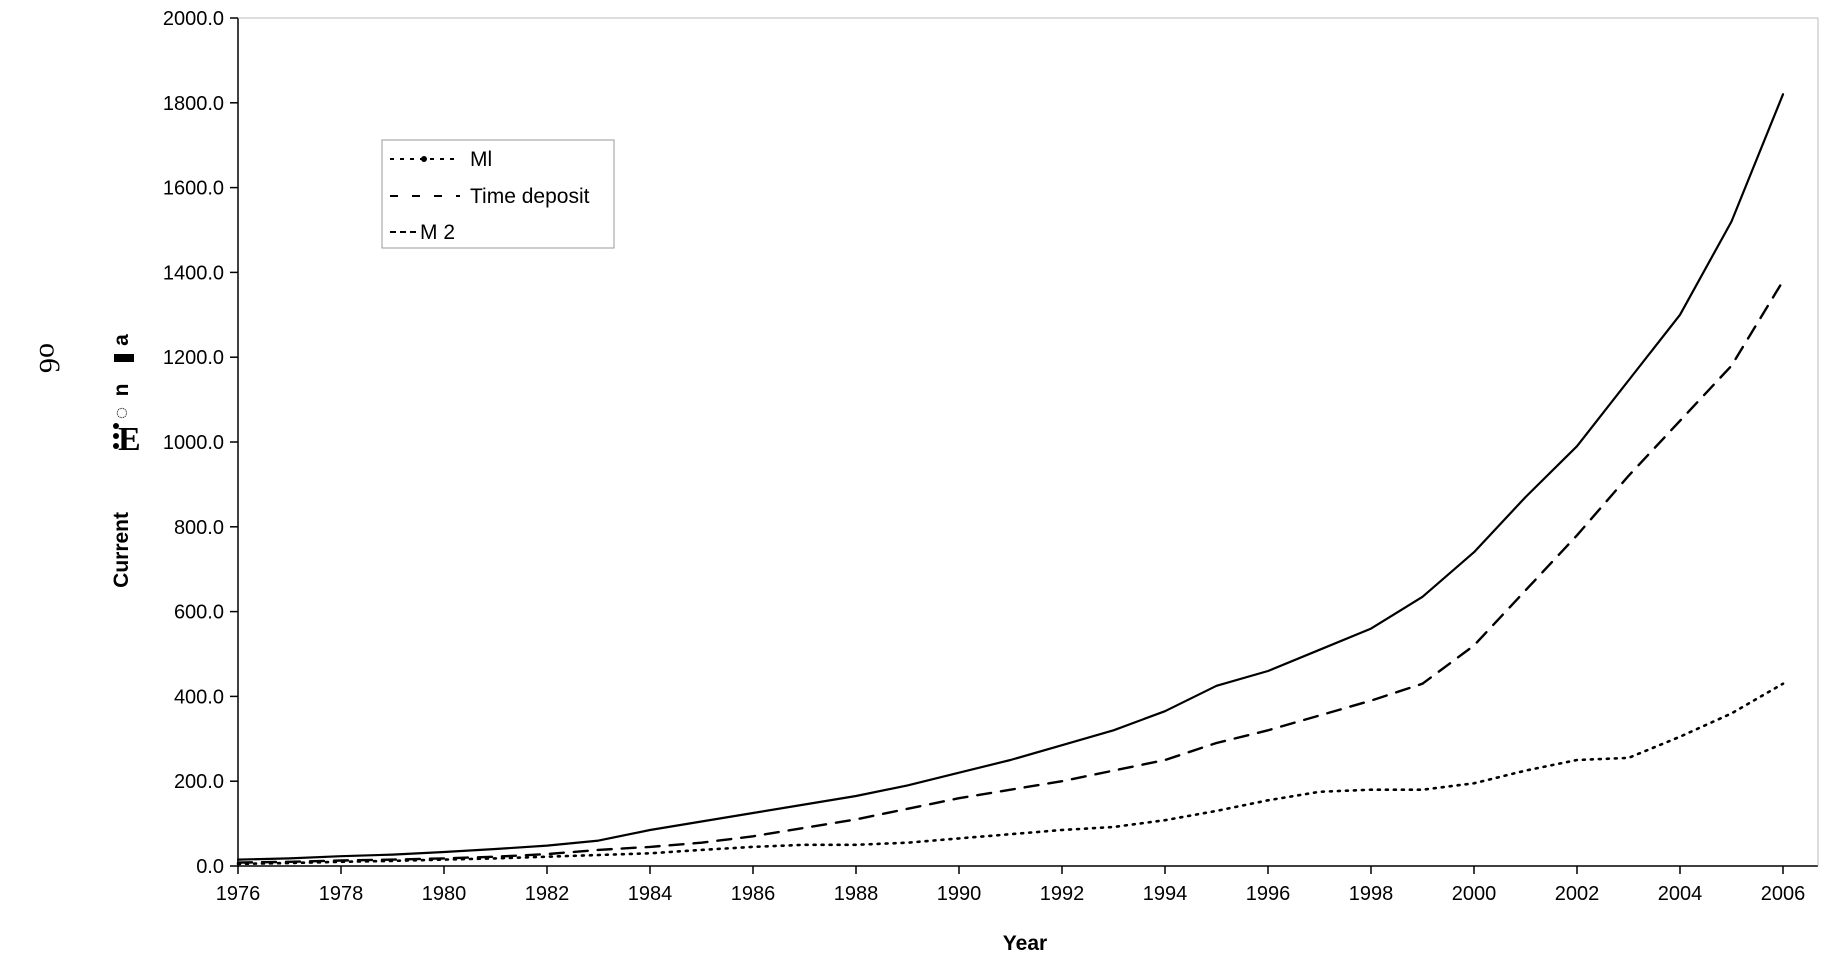 This screenshot has height=955, width=1822. What do you see at coordinates (856, 894) in the screenshot?
I see `x-tick-label: 1988` at bounding box center [856, 894].